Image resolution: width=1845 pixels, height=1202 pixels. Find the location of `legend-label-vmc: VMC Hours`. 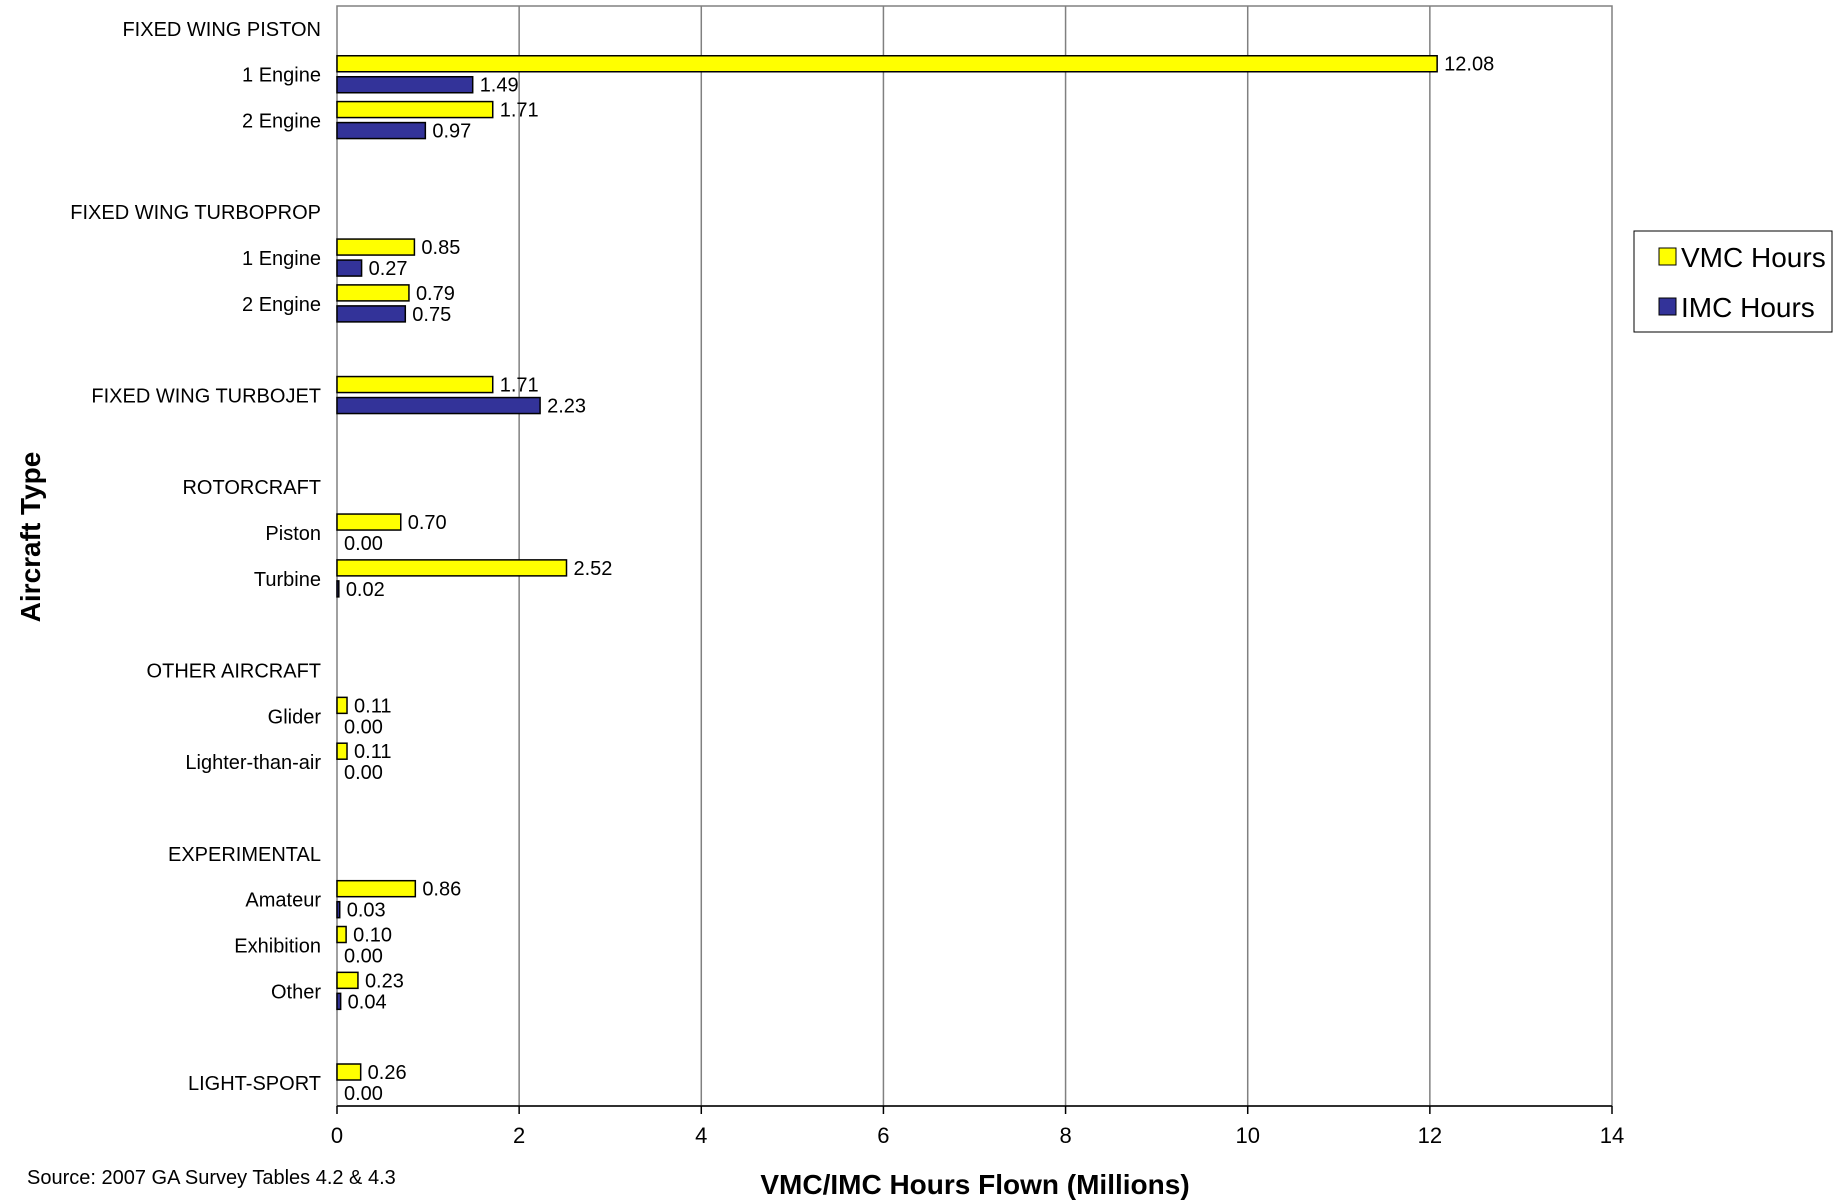

legend-label-vmc: VMC Hours is located at coordinates (1753, 257).